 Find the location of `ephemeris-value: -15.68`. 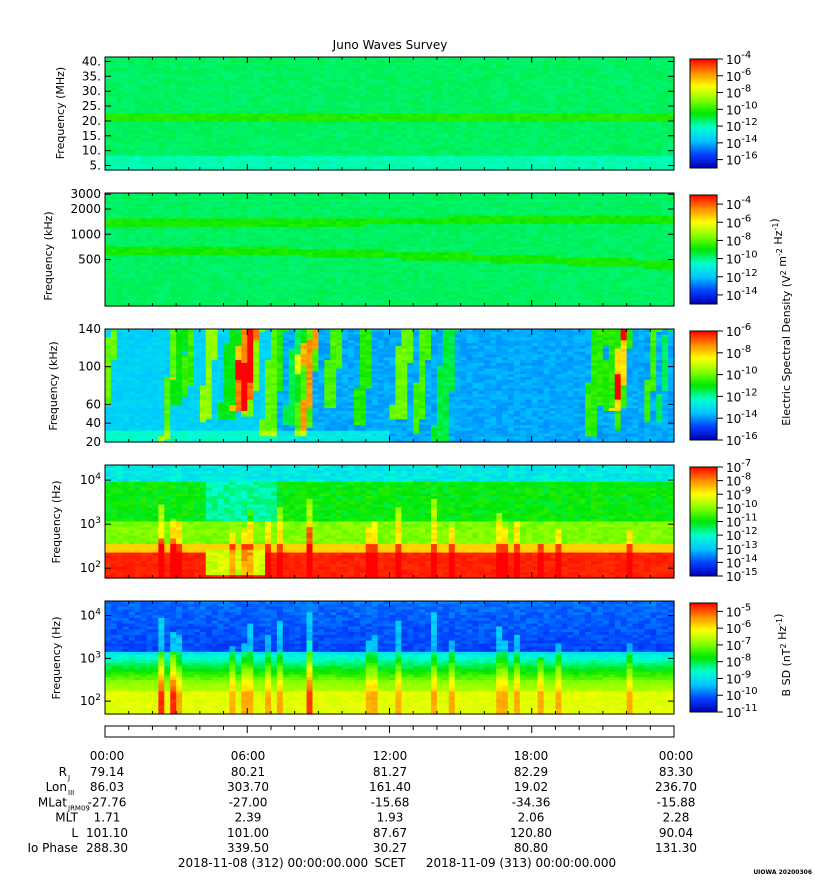

ephemeris-value: -15.68 is located at coordinates (390, 802).